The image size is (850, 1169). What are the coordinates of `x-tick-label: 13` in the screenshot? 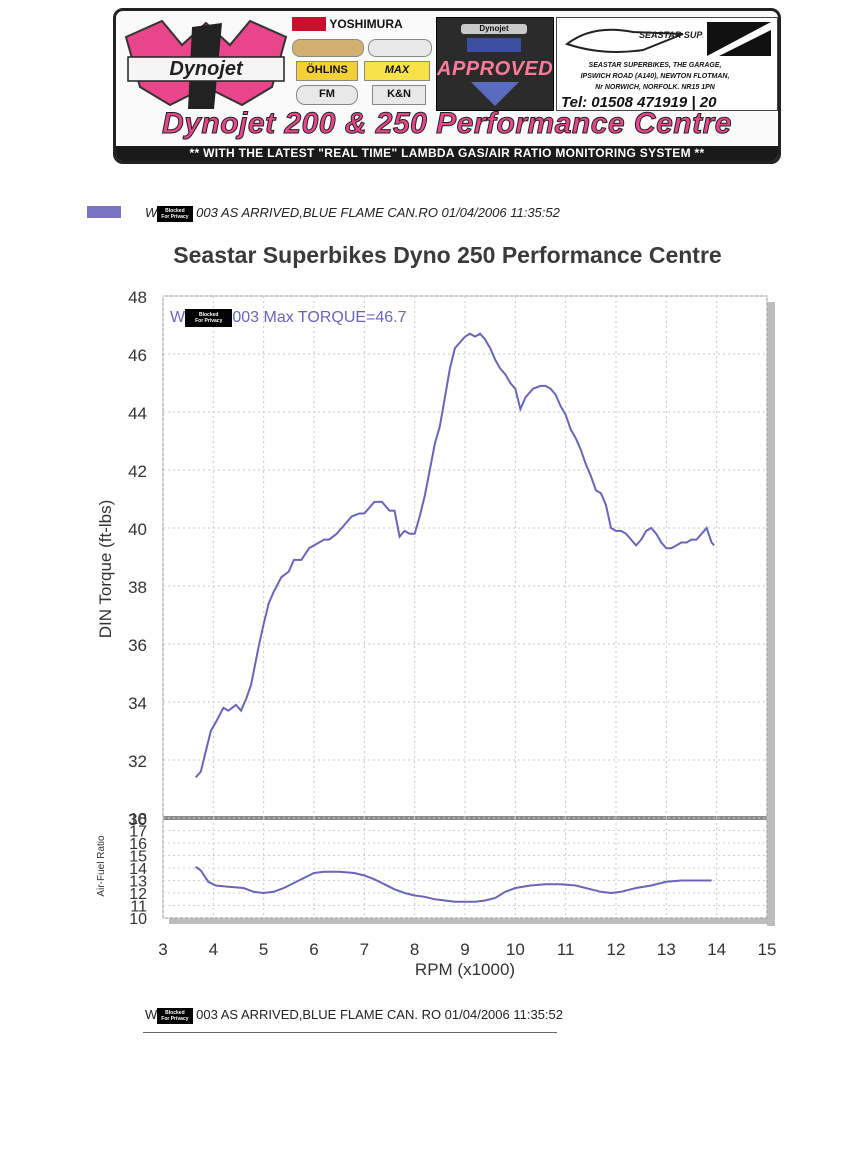 It's located at (666, 949).